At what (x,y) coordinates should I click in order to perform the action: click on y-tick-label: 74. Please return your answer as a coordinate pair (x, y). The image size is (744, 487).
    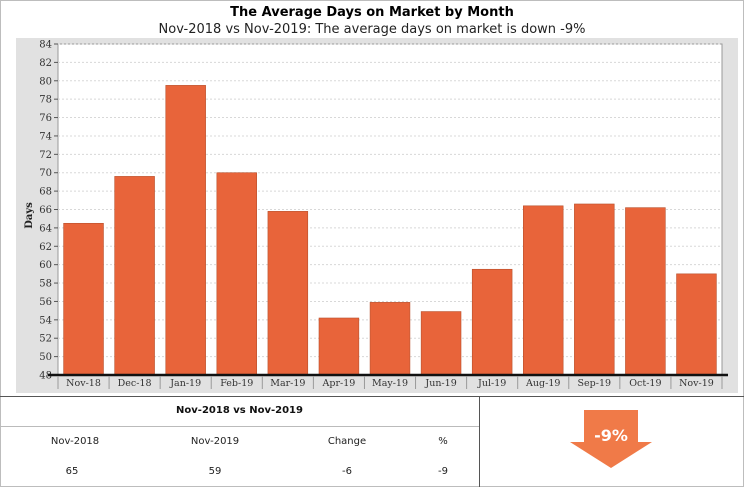
    Looking at the image, I should click on (45, 136).